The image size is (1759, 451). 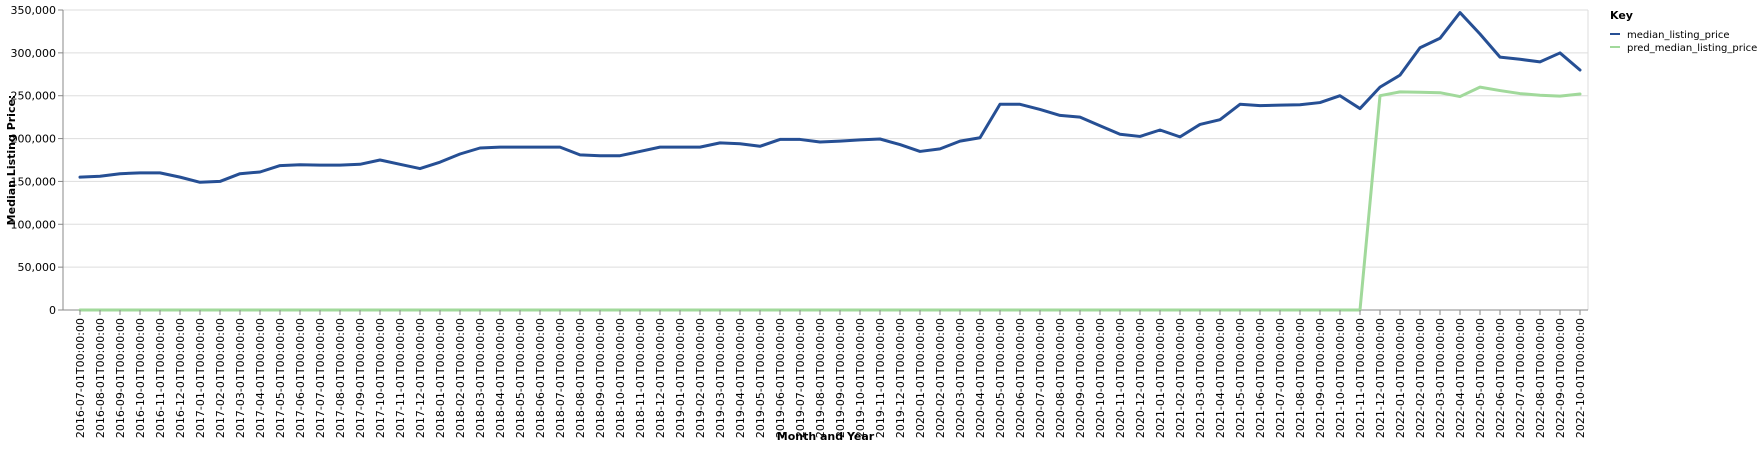 What do you see at coordinates (500, 378) in the screenshot?
I see `x-tick-label: 2018-04-01T00:00:00` at bounding box center [500, 378].